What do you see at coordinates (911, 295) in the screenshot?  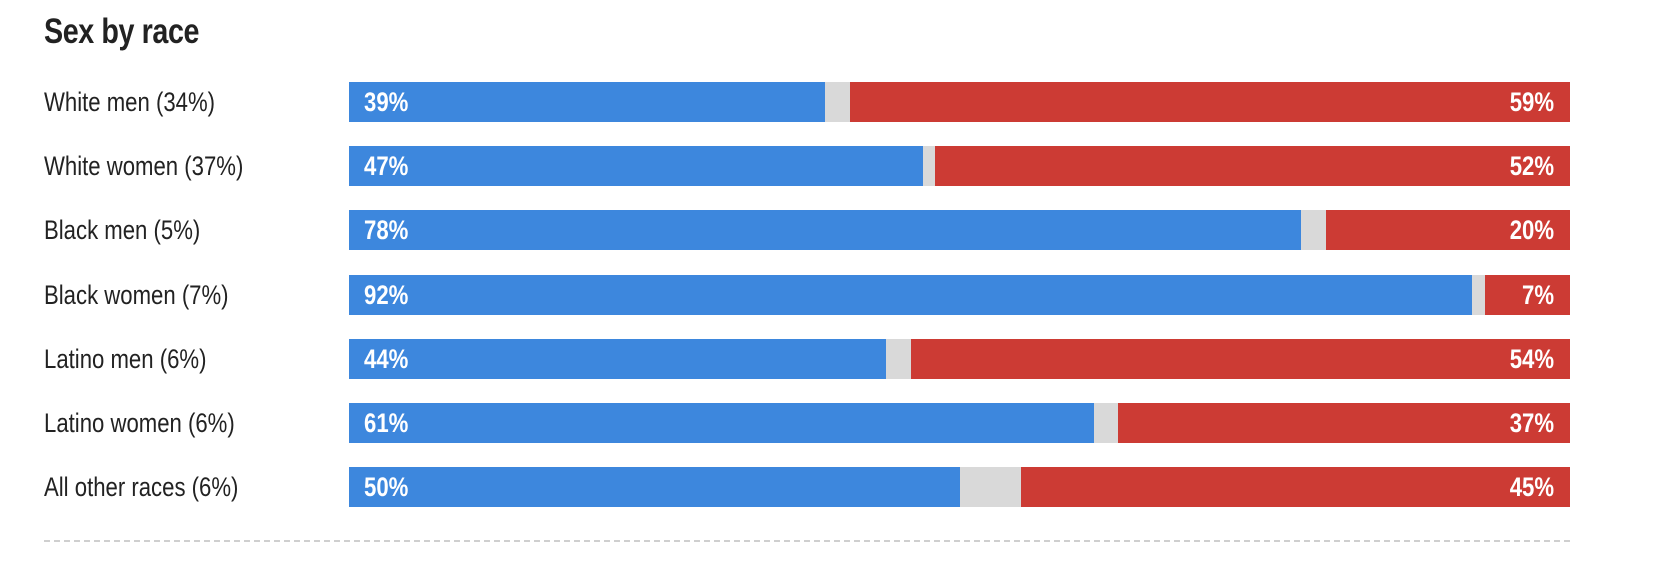 I see `bar-segment-series-1: 92%` at bounding box center [911, 295].